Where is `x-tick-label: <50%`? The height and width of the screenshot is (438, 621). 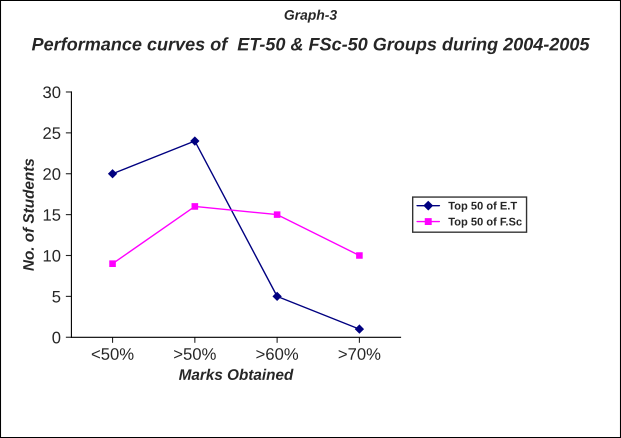
x-tick-label: <50% is located at coordinates (113, 354).